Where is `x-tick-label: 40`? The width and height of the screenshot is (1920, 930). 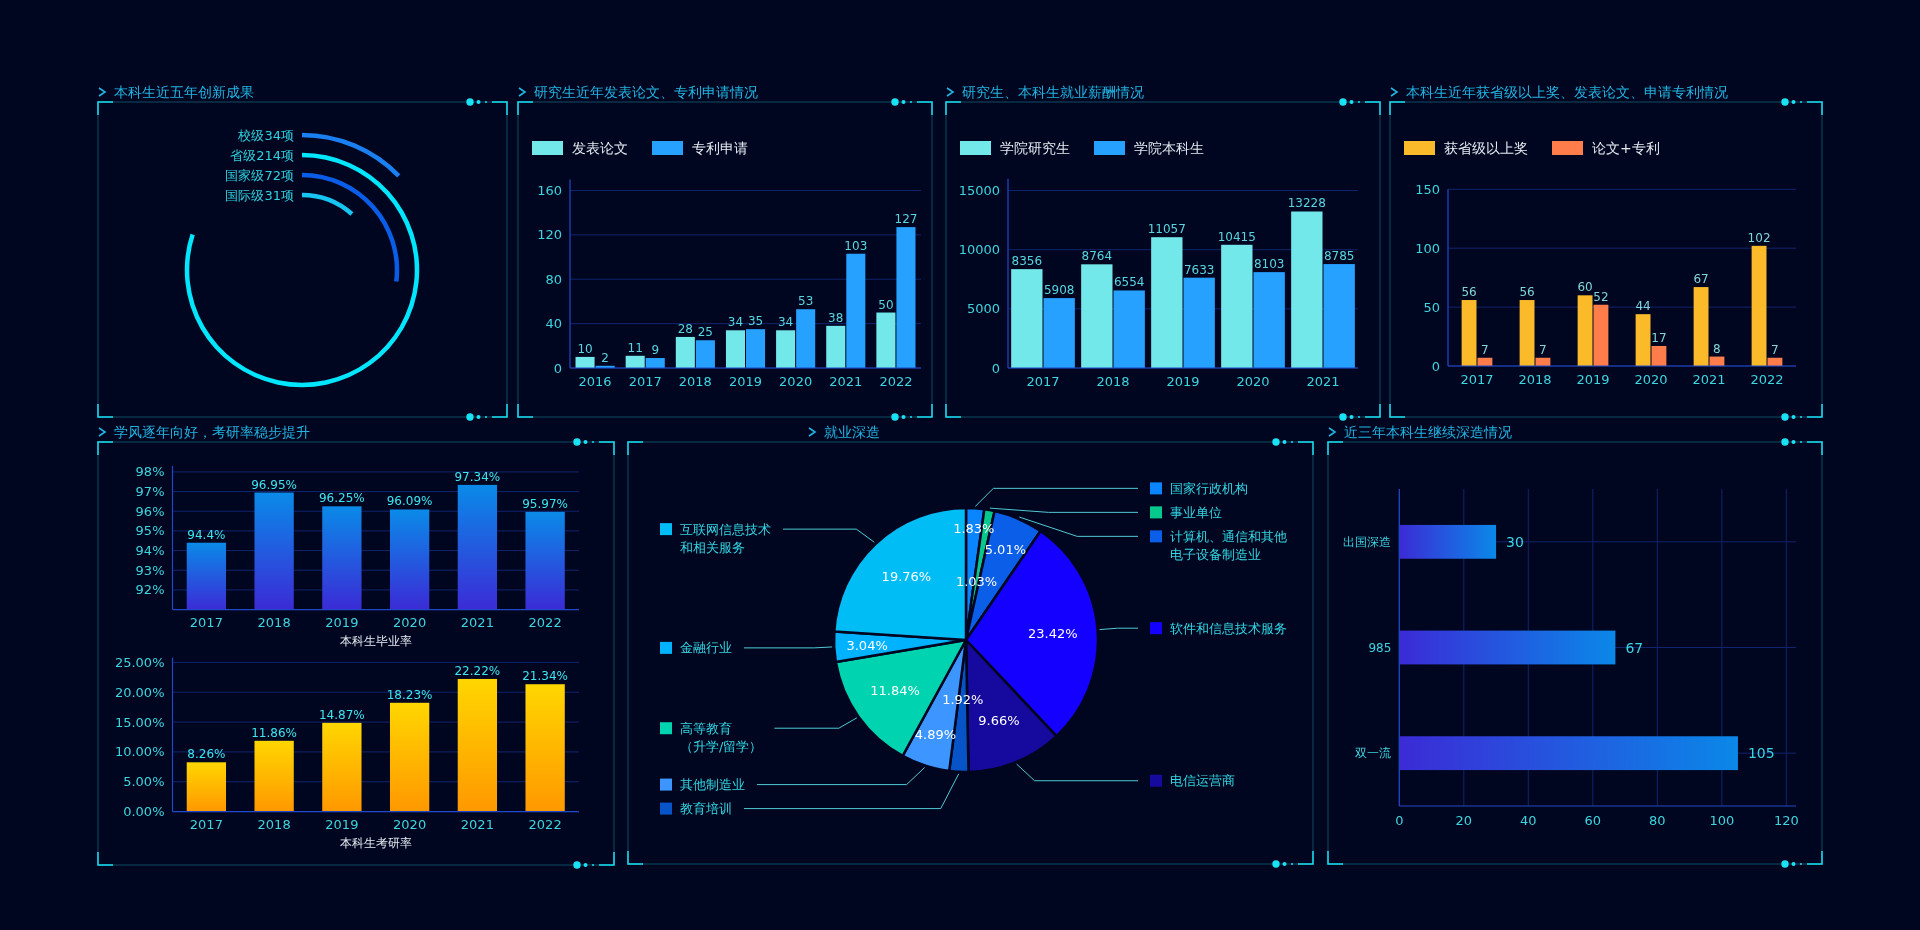
x-tick-label: 40 is located at coordinates (1528, 820).